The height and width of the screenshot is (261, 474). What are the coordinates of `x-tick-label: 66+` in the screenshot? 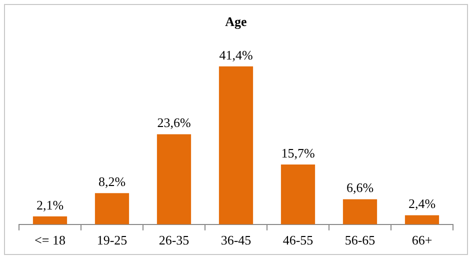 It's located at (422, 240).